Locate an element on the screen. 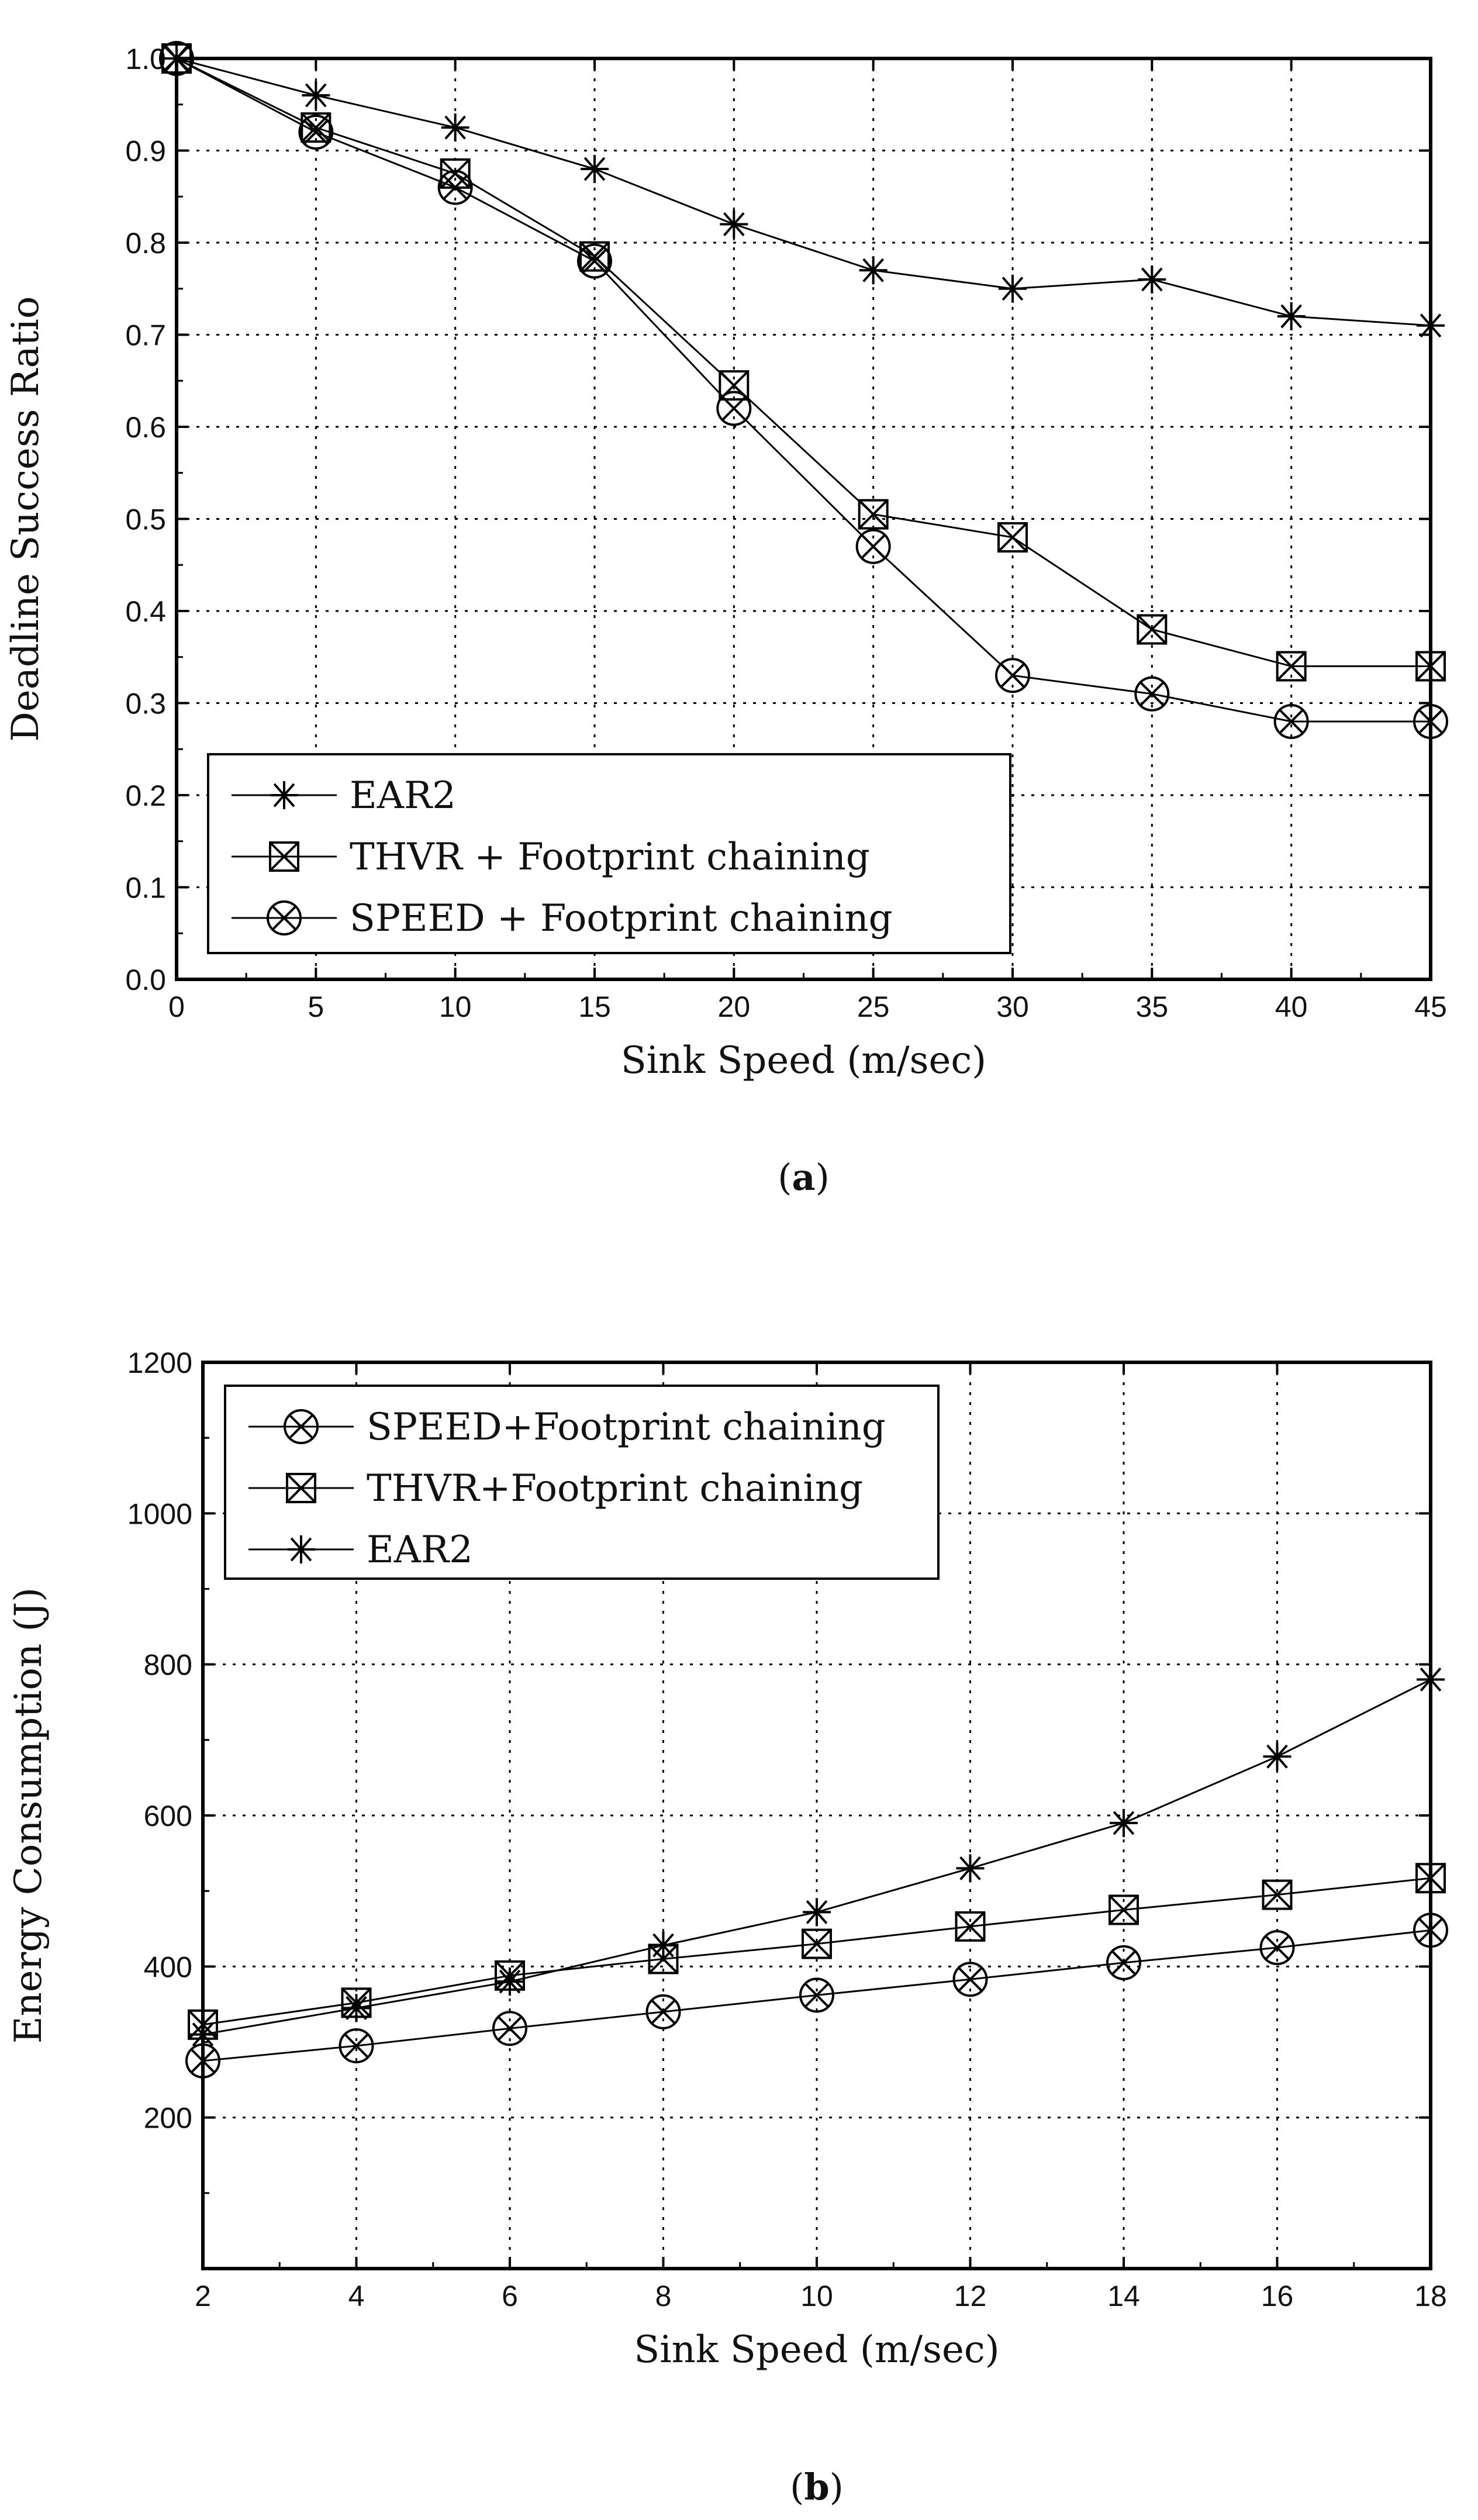 The height and width of the screenshot is (2520, 1478). y-tick-label: 0.5 is located at coordinates (145, 519).